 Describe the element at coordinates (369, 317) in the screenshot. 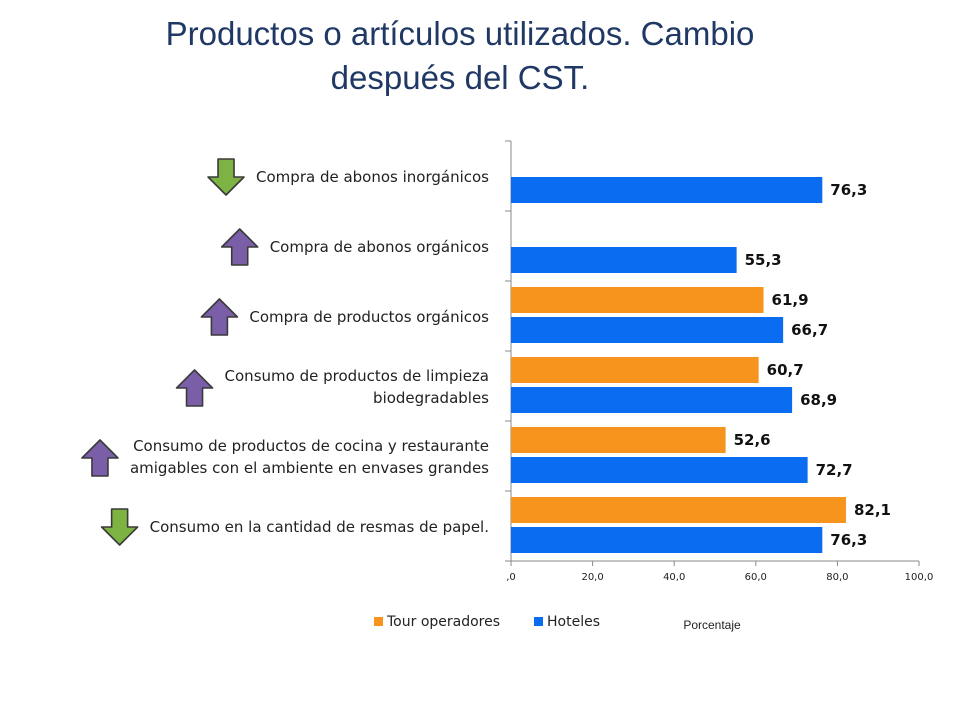

I see `category-label: Compra de productos orgánicos` at that location.